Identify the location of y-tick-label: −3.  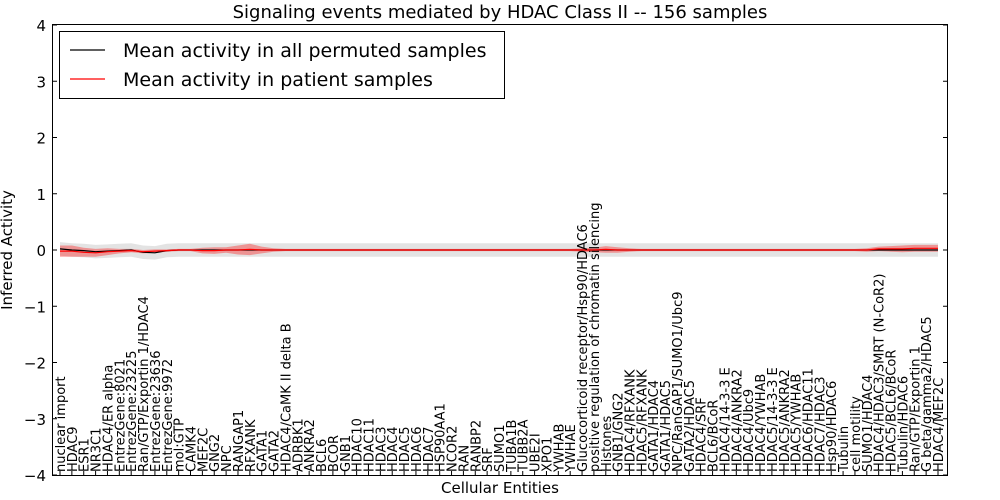
(35, 420).